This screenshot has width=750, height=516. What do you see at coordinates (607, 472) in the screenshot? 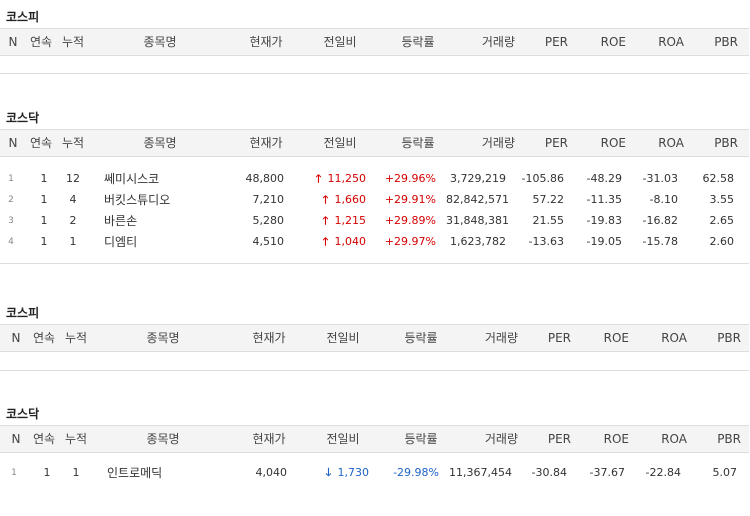
I see `cell-roe: -37.67` at bounding box center [607, 472].